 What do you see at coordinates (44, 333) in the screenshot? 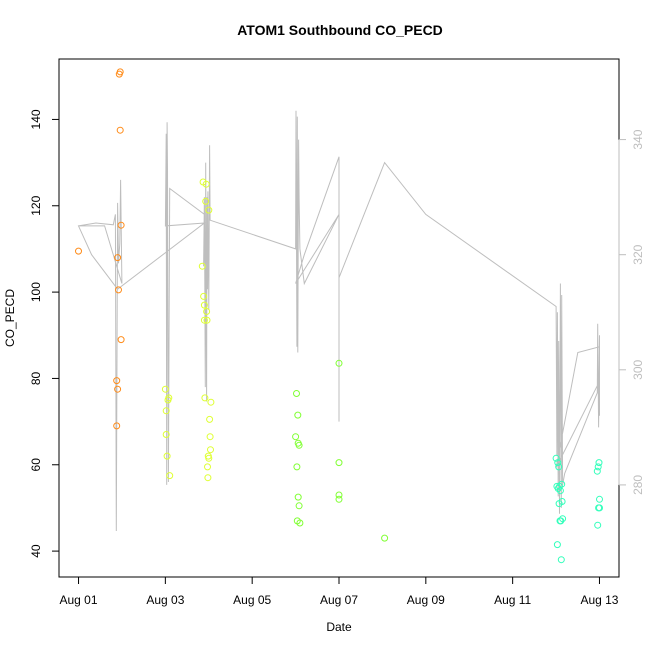
I see `y-axis: 40 60 80 100 120 140` at bounding box center [44, 333].